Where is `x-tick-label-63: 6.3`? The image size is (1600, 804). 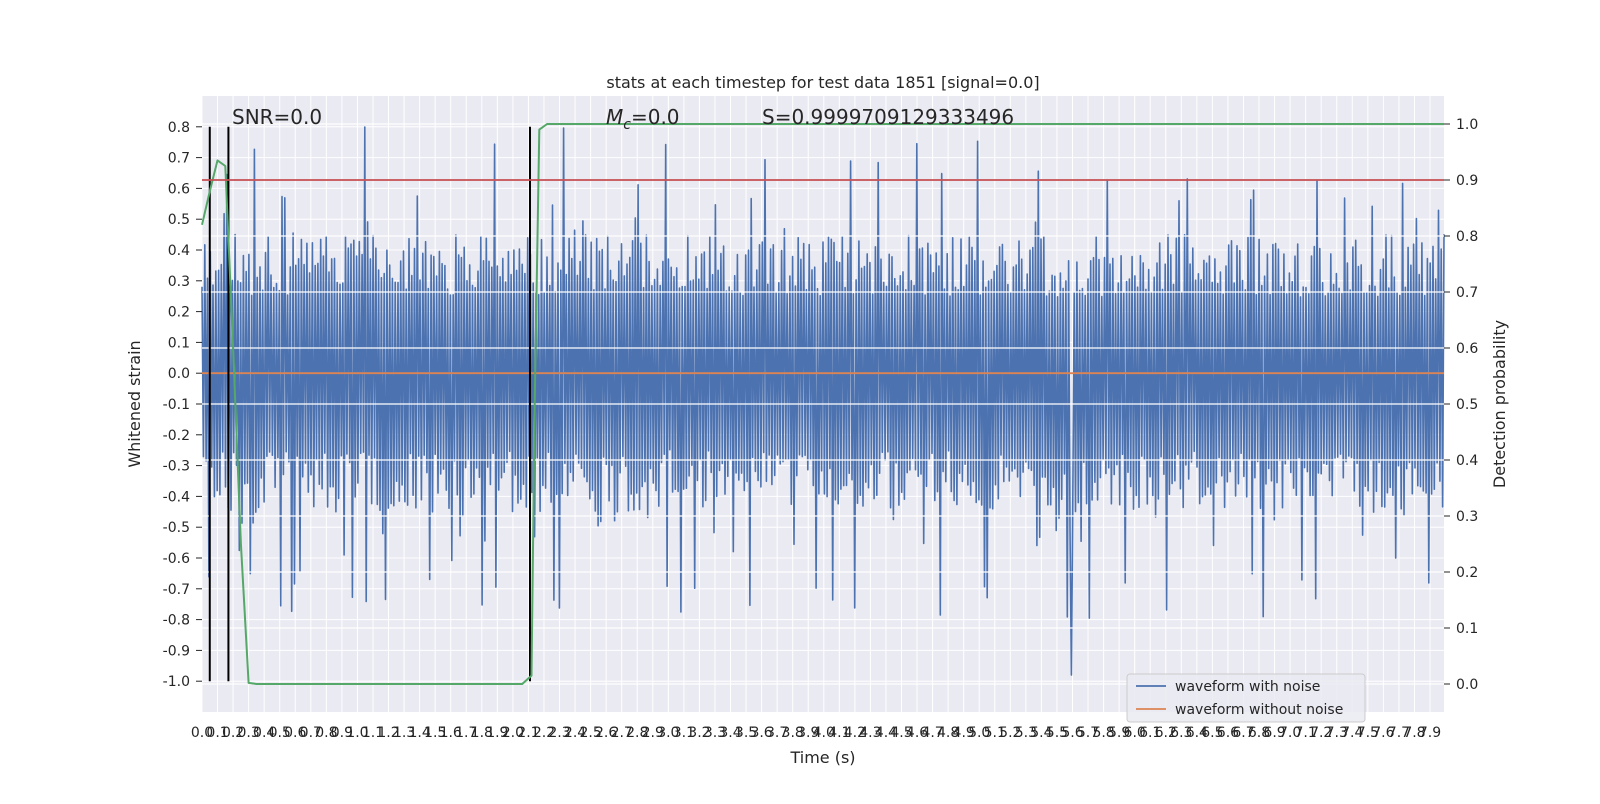
x-tick-label-63: 6.3 is located at coordinates (1181, 733).